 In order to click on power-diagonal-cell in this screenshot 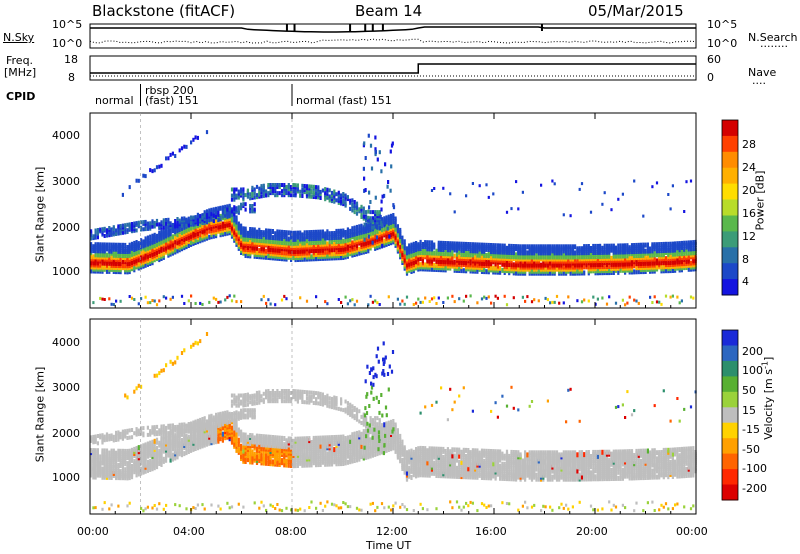, I will do `click(186, 146)`.